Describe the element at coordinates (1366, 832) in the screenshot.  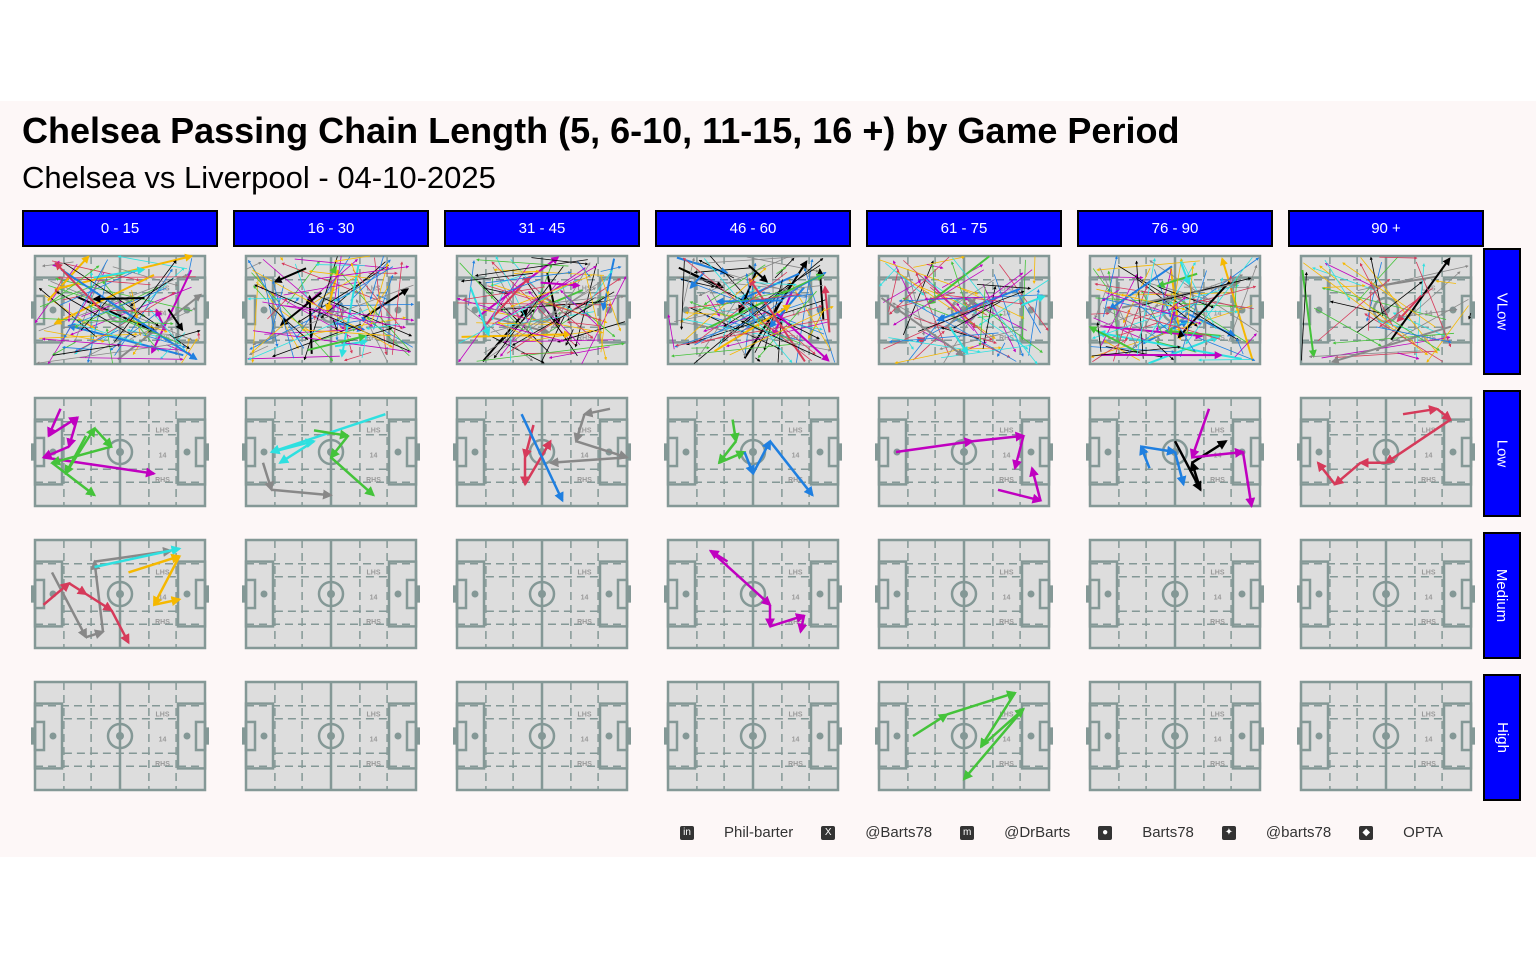
I see `dropbox-icon: ◆` at that location.